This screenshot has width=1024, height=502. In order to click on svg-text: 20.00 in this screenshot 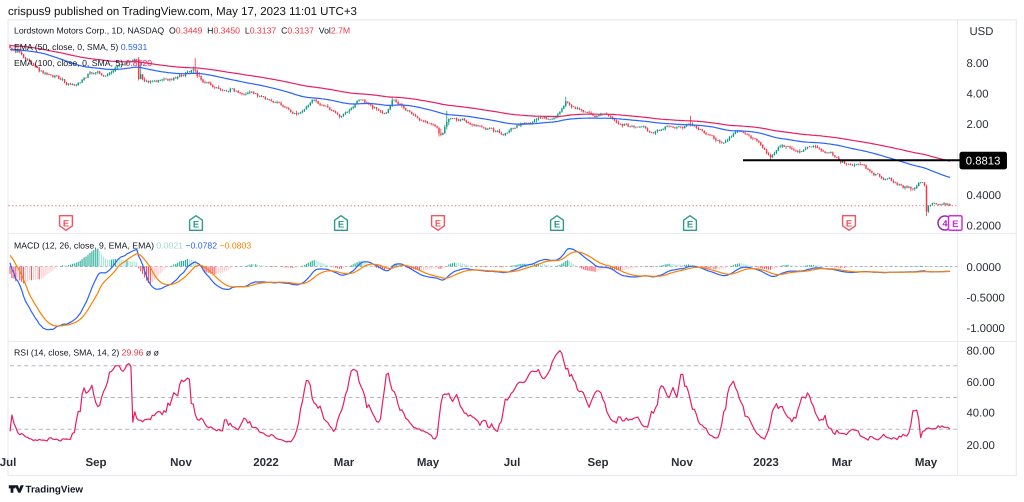, I will do `click(981, 446)`.